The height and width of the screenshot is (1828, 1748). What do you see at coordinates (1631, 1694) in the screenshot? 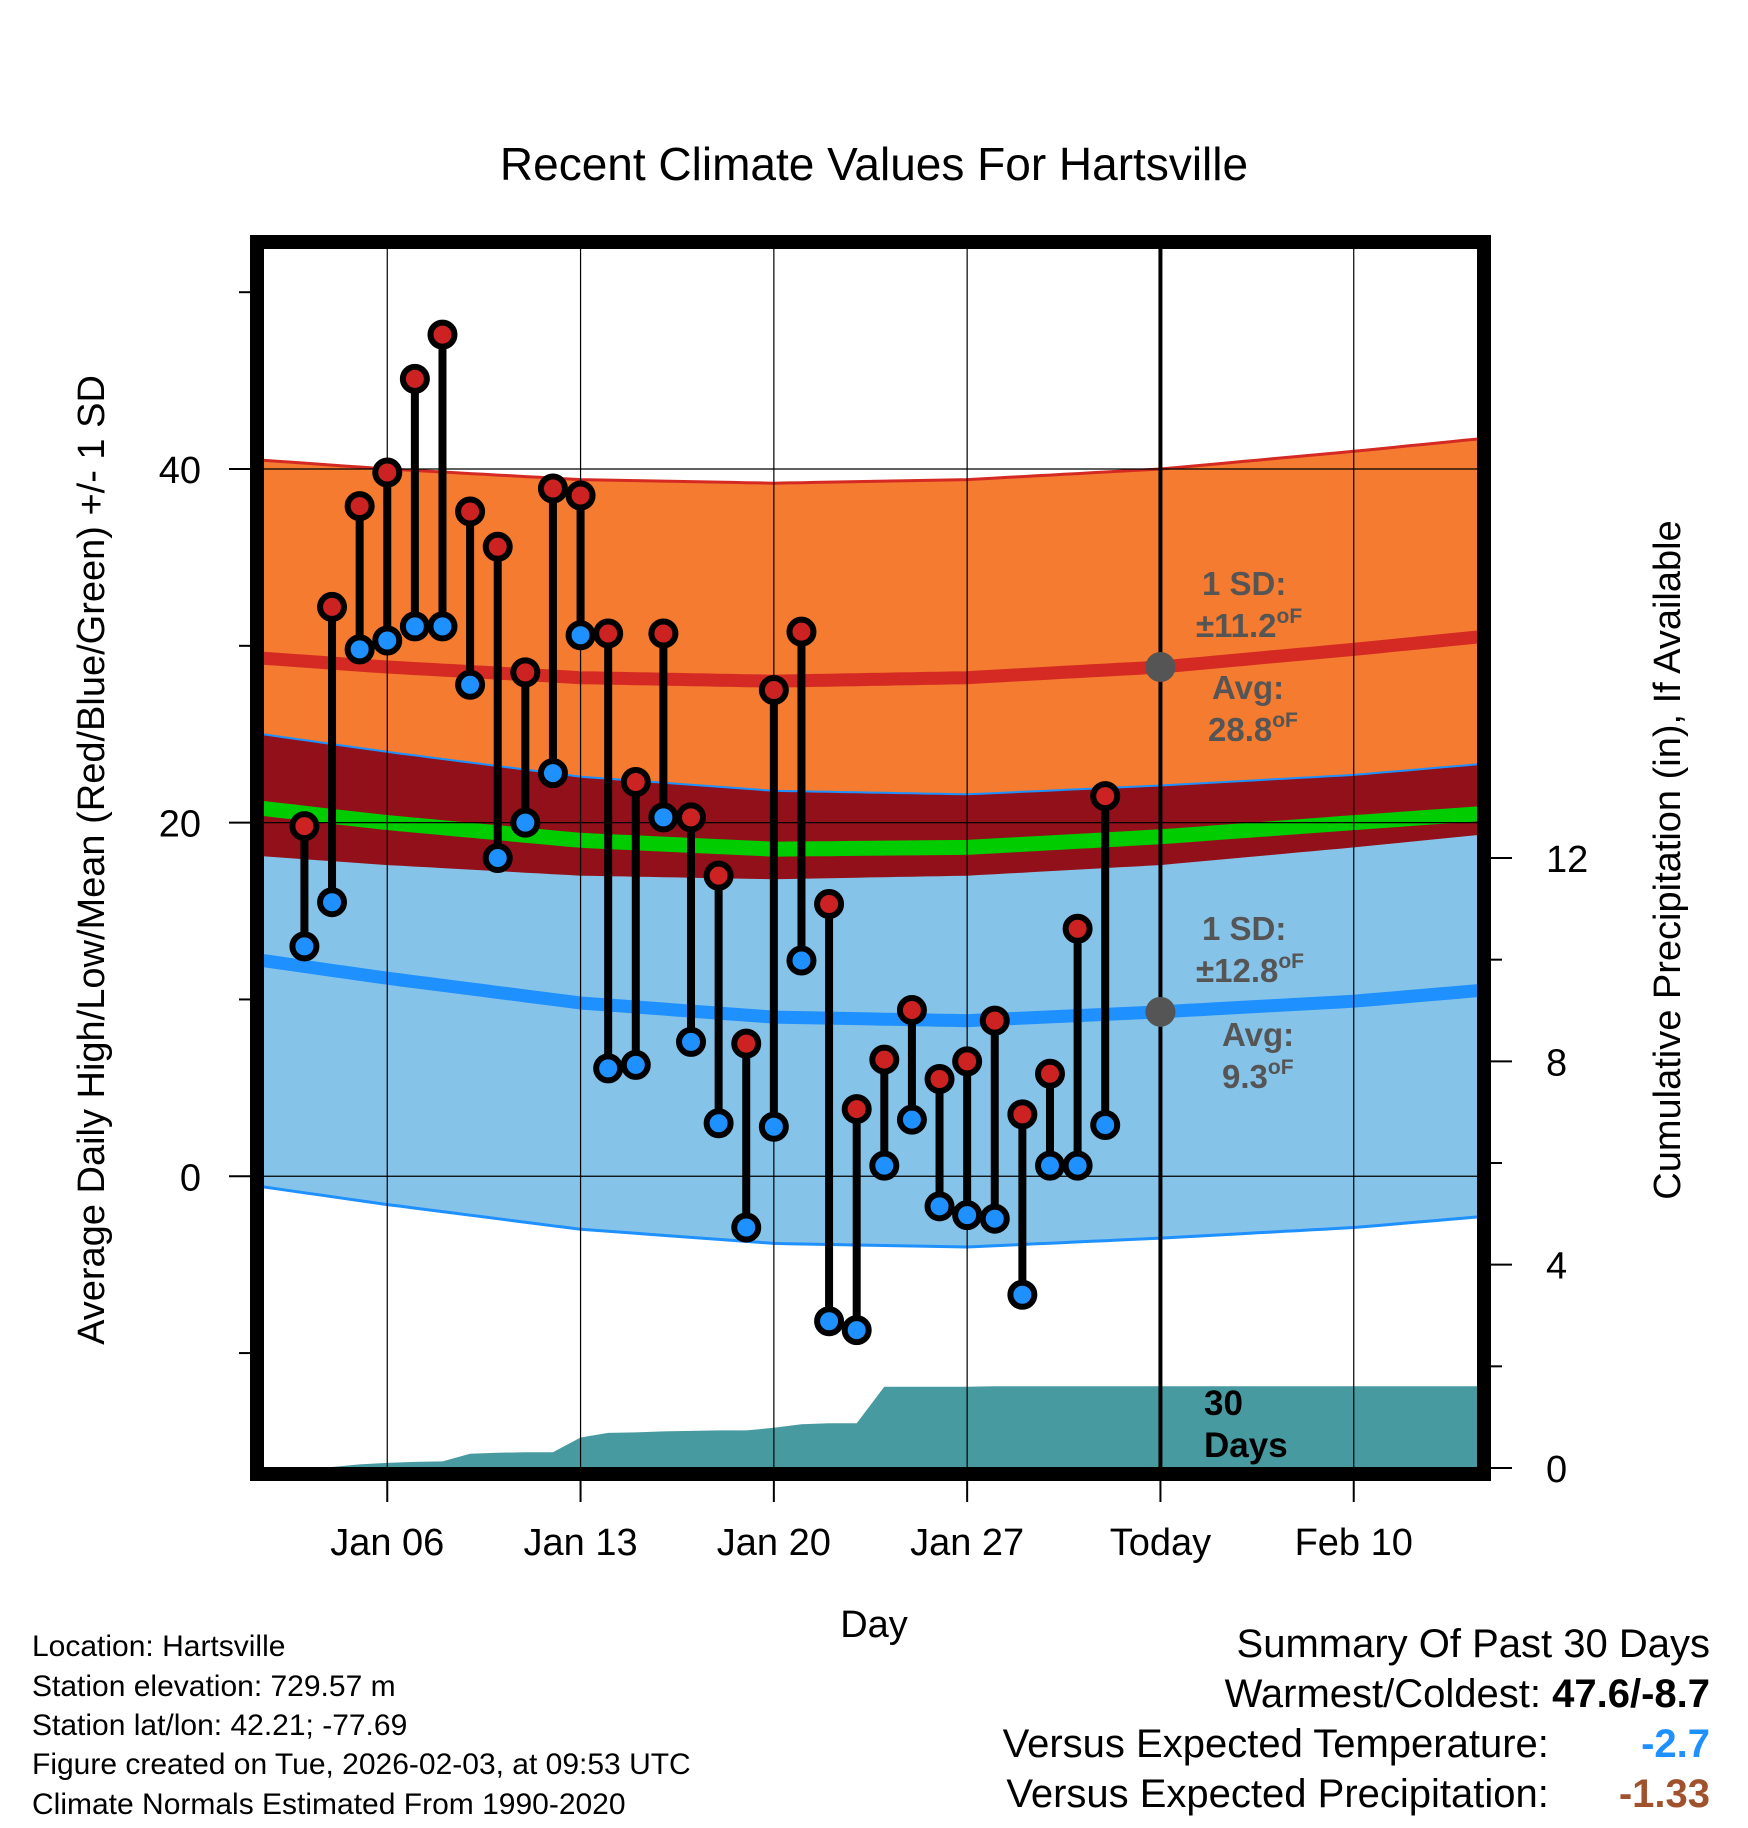
I see `warmest-coldest-value: 47.6/-8.7` at bounding box center [1631, 1694].